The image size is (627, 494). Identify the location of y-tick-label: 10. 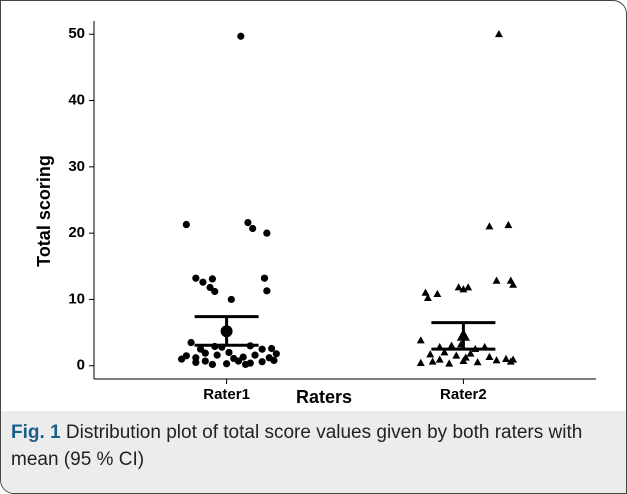
(76, 298).